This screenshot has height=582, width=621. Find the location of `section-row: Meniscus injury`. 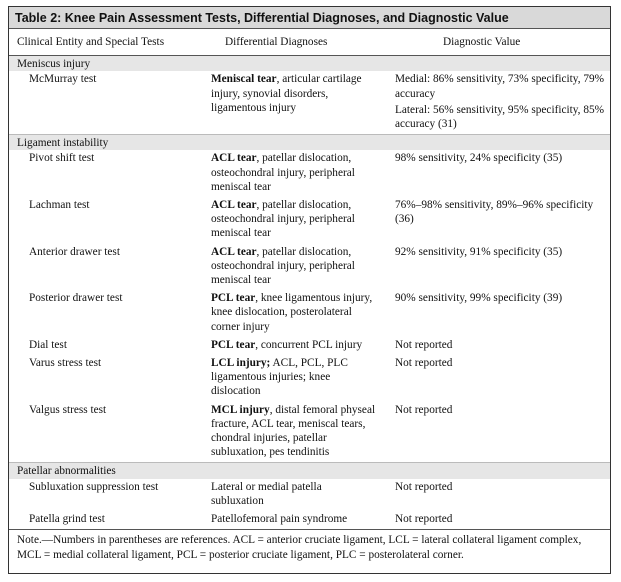

section-row: Meniscus injury is located at coordinates (309, 63).